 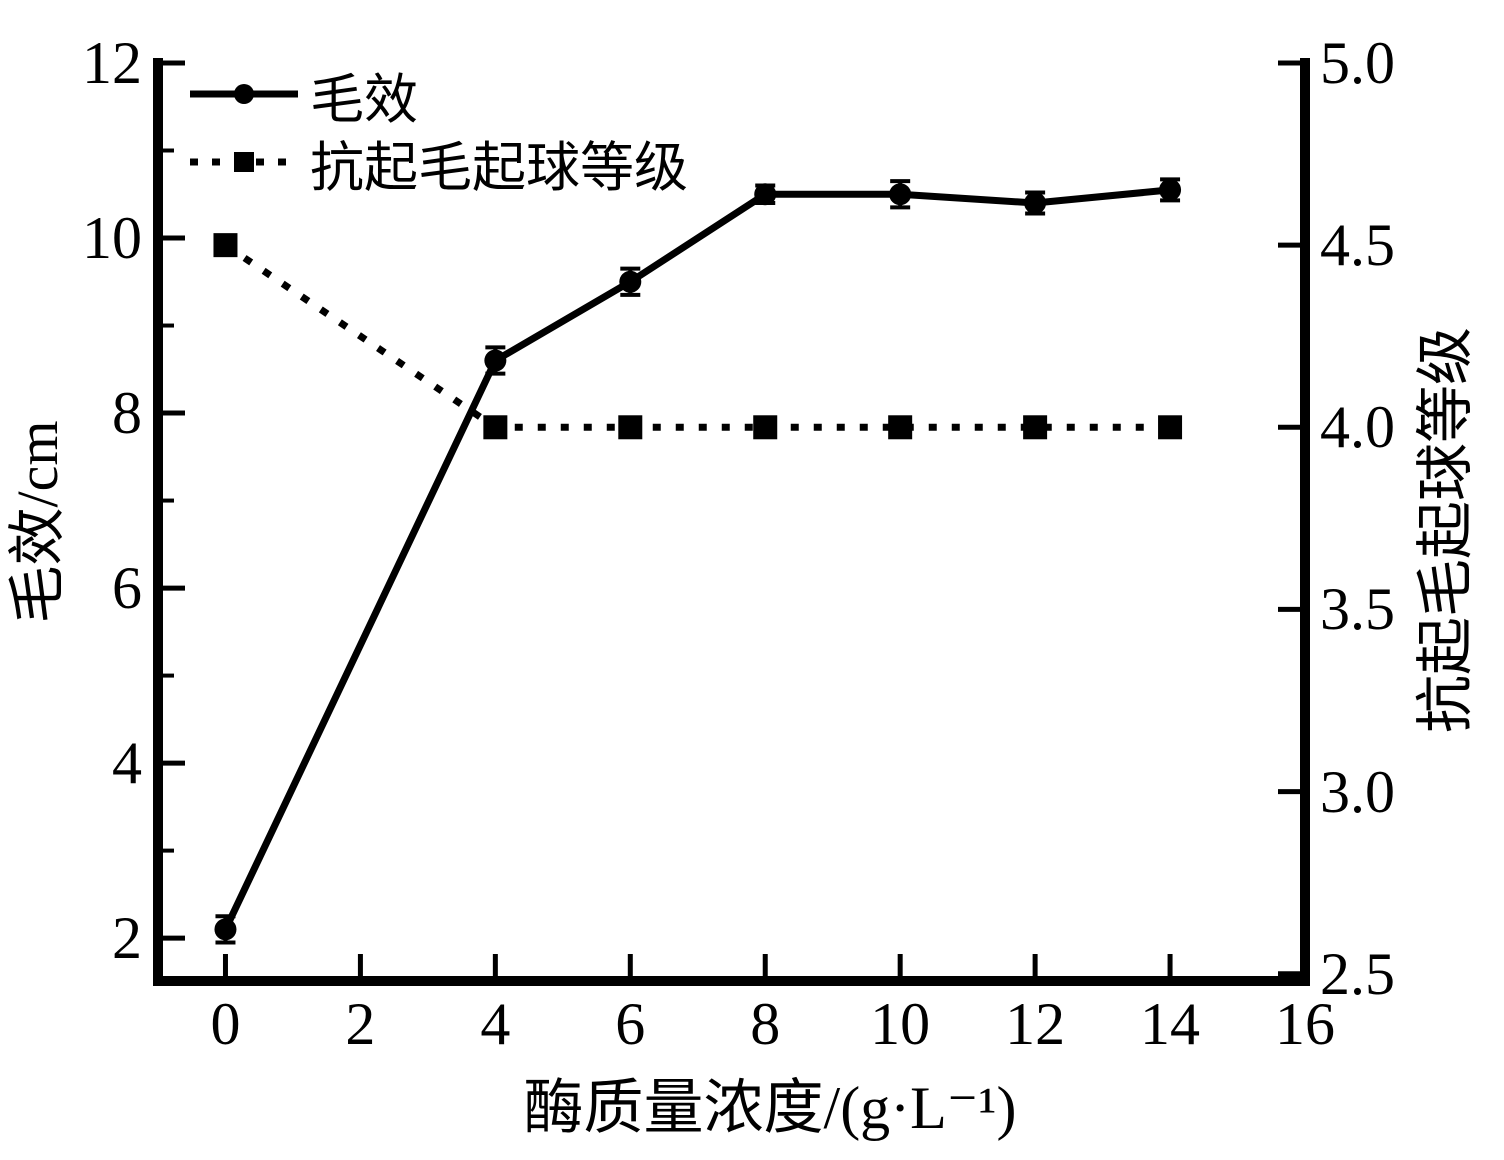 What do you see at coordinates (127, 413) in the screenshot?
I see `left-tick-label: 8` at bounding box center [127, 413].